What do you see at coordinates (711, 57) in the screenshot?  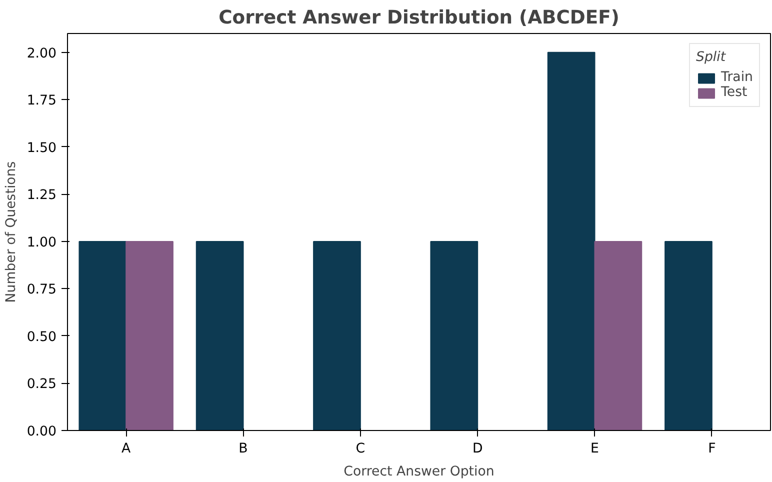 I see `legend-title: Split` at bounding box center [711, 57].